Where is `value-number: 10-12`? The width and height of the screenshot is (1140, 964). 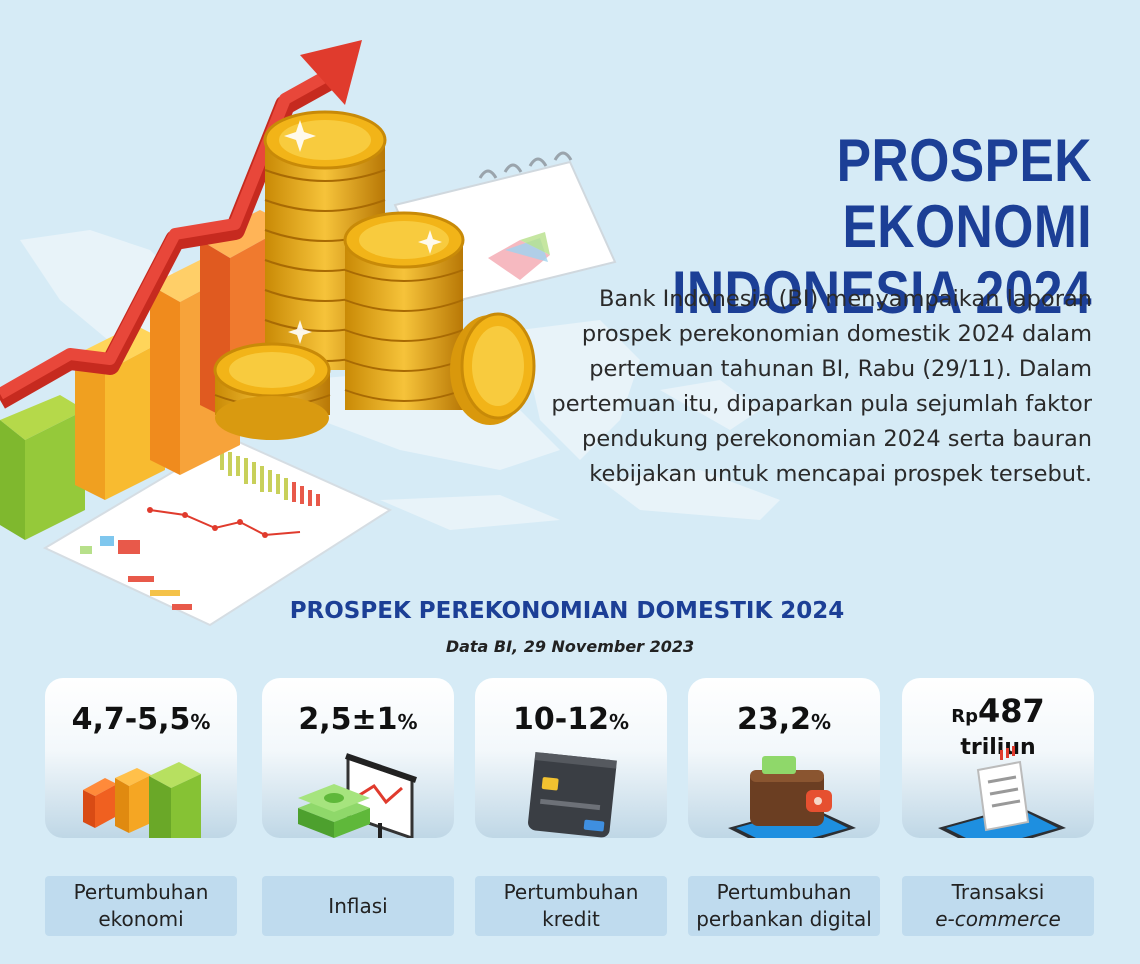
value-number: 10-12 is located at coordinates (561, 719).